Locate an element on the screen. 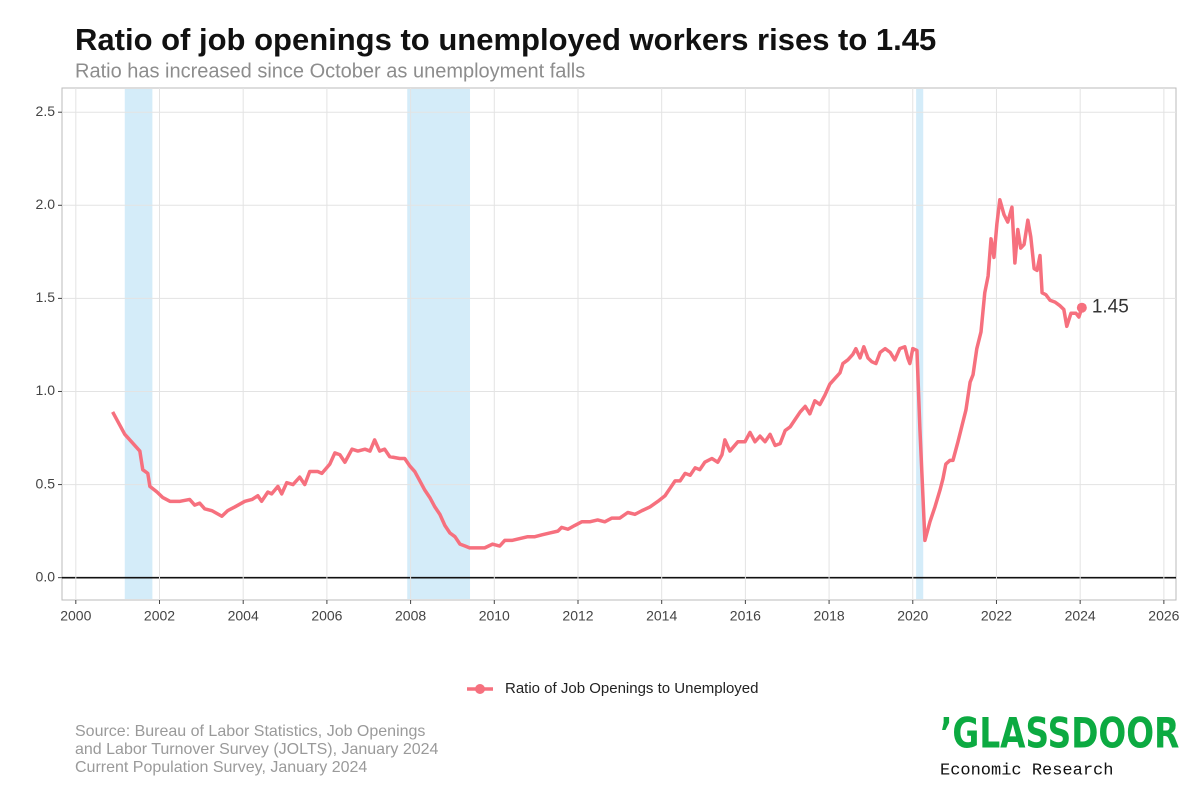 Image resolution: width=1200 pixels, height=800 pixels. brand-subtitle: Economic Research is located at coordinates (1026, 770).